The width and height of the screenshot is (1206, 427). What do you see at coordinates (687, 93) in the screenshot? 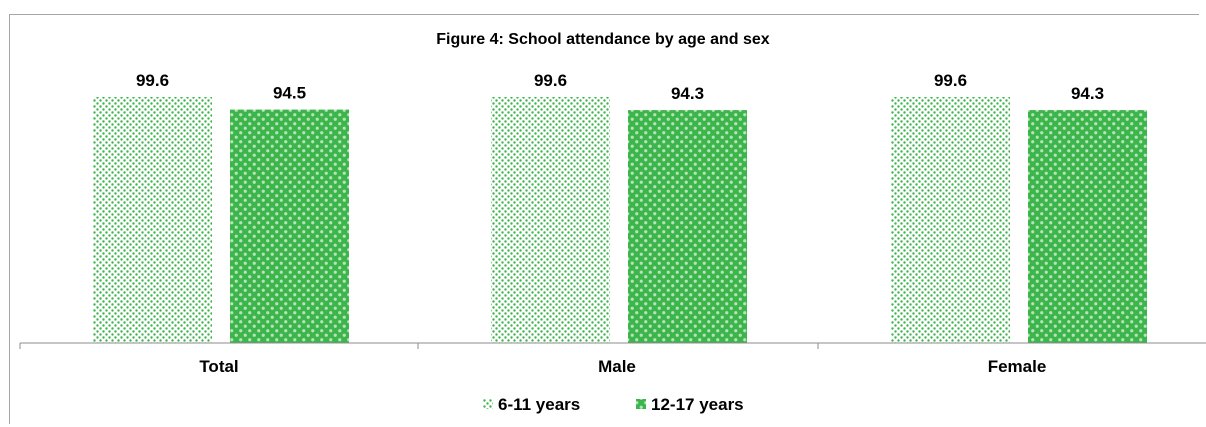
I see `data-label-male-12-17: 94.3` at bounding box center [687, 93].